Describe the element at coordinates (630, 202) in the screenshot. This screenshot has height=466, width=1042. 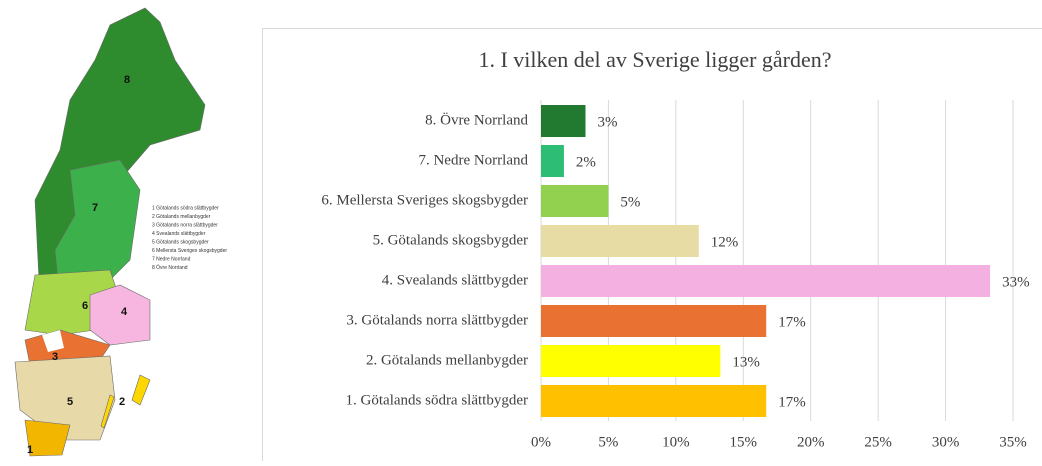
I see `value-label: 5%` at that location.